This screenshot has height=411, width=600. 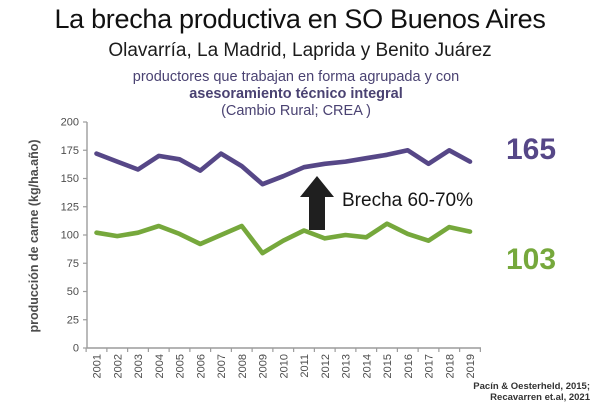 What do you see at coordinates (531, 259) in the screenshot?
I see `green-end-value: 103` at bounding box center [531, 259].